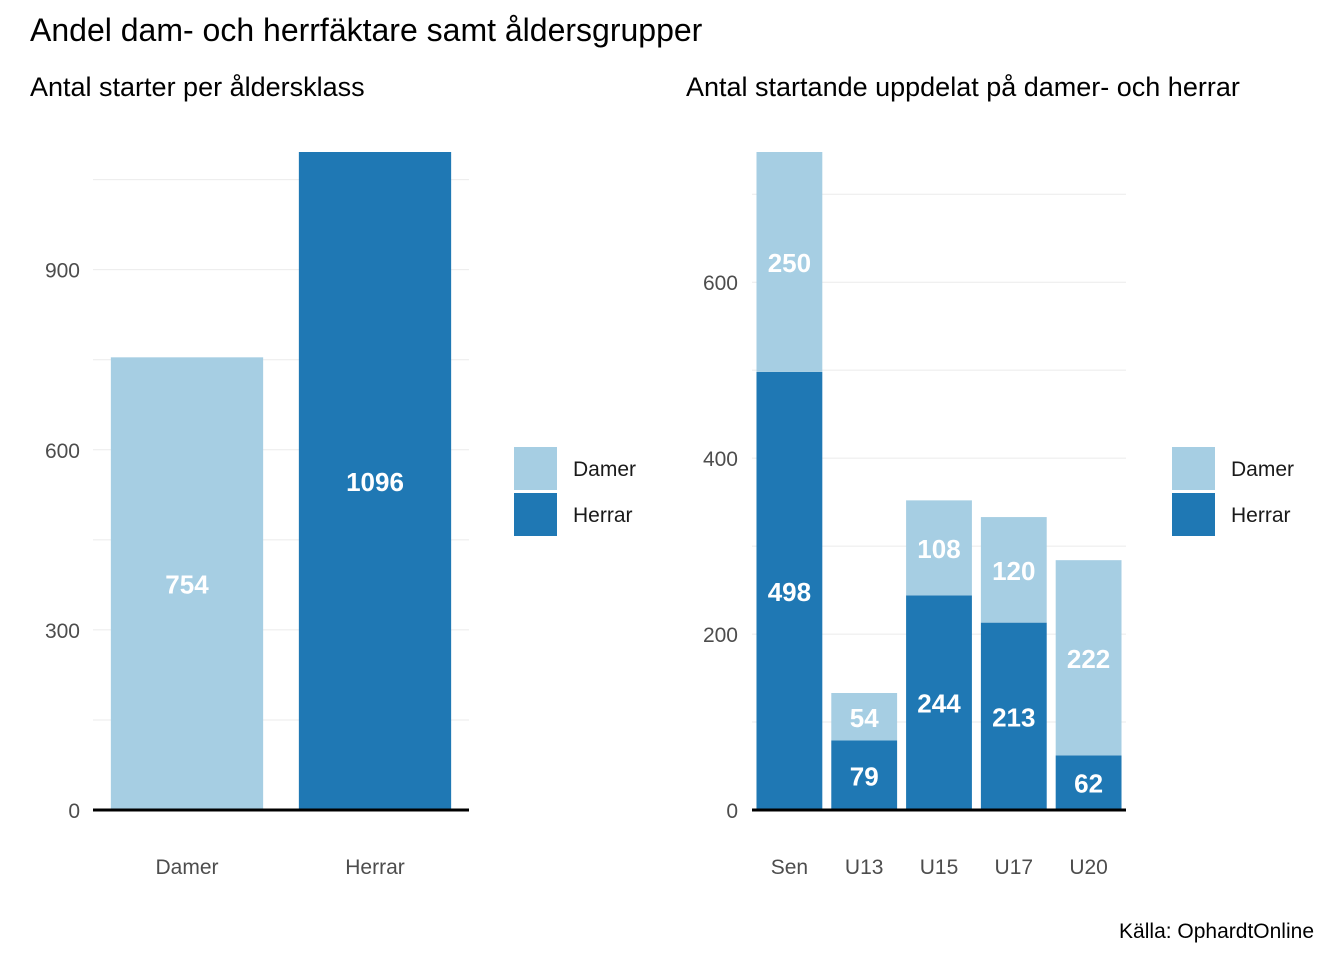 The width and height of the screenshot is (1344, 960). Describe the element at coordinates (789, 867) in the screenshot. I see `x-tick-label: Sen` at that location.